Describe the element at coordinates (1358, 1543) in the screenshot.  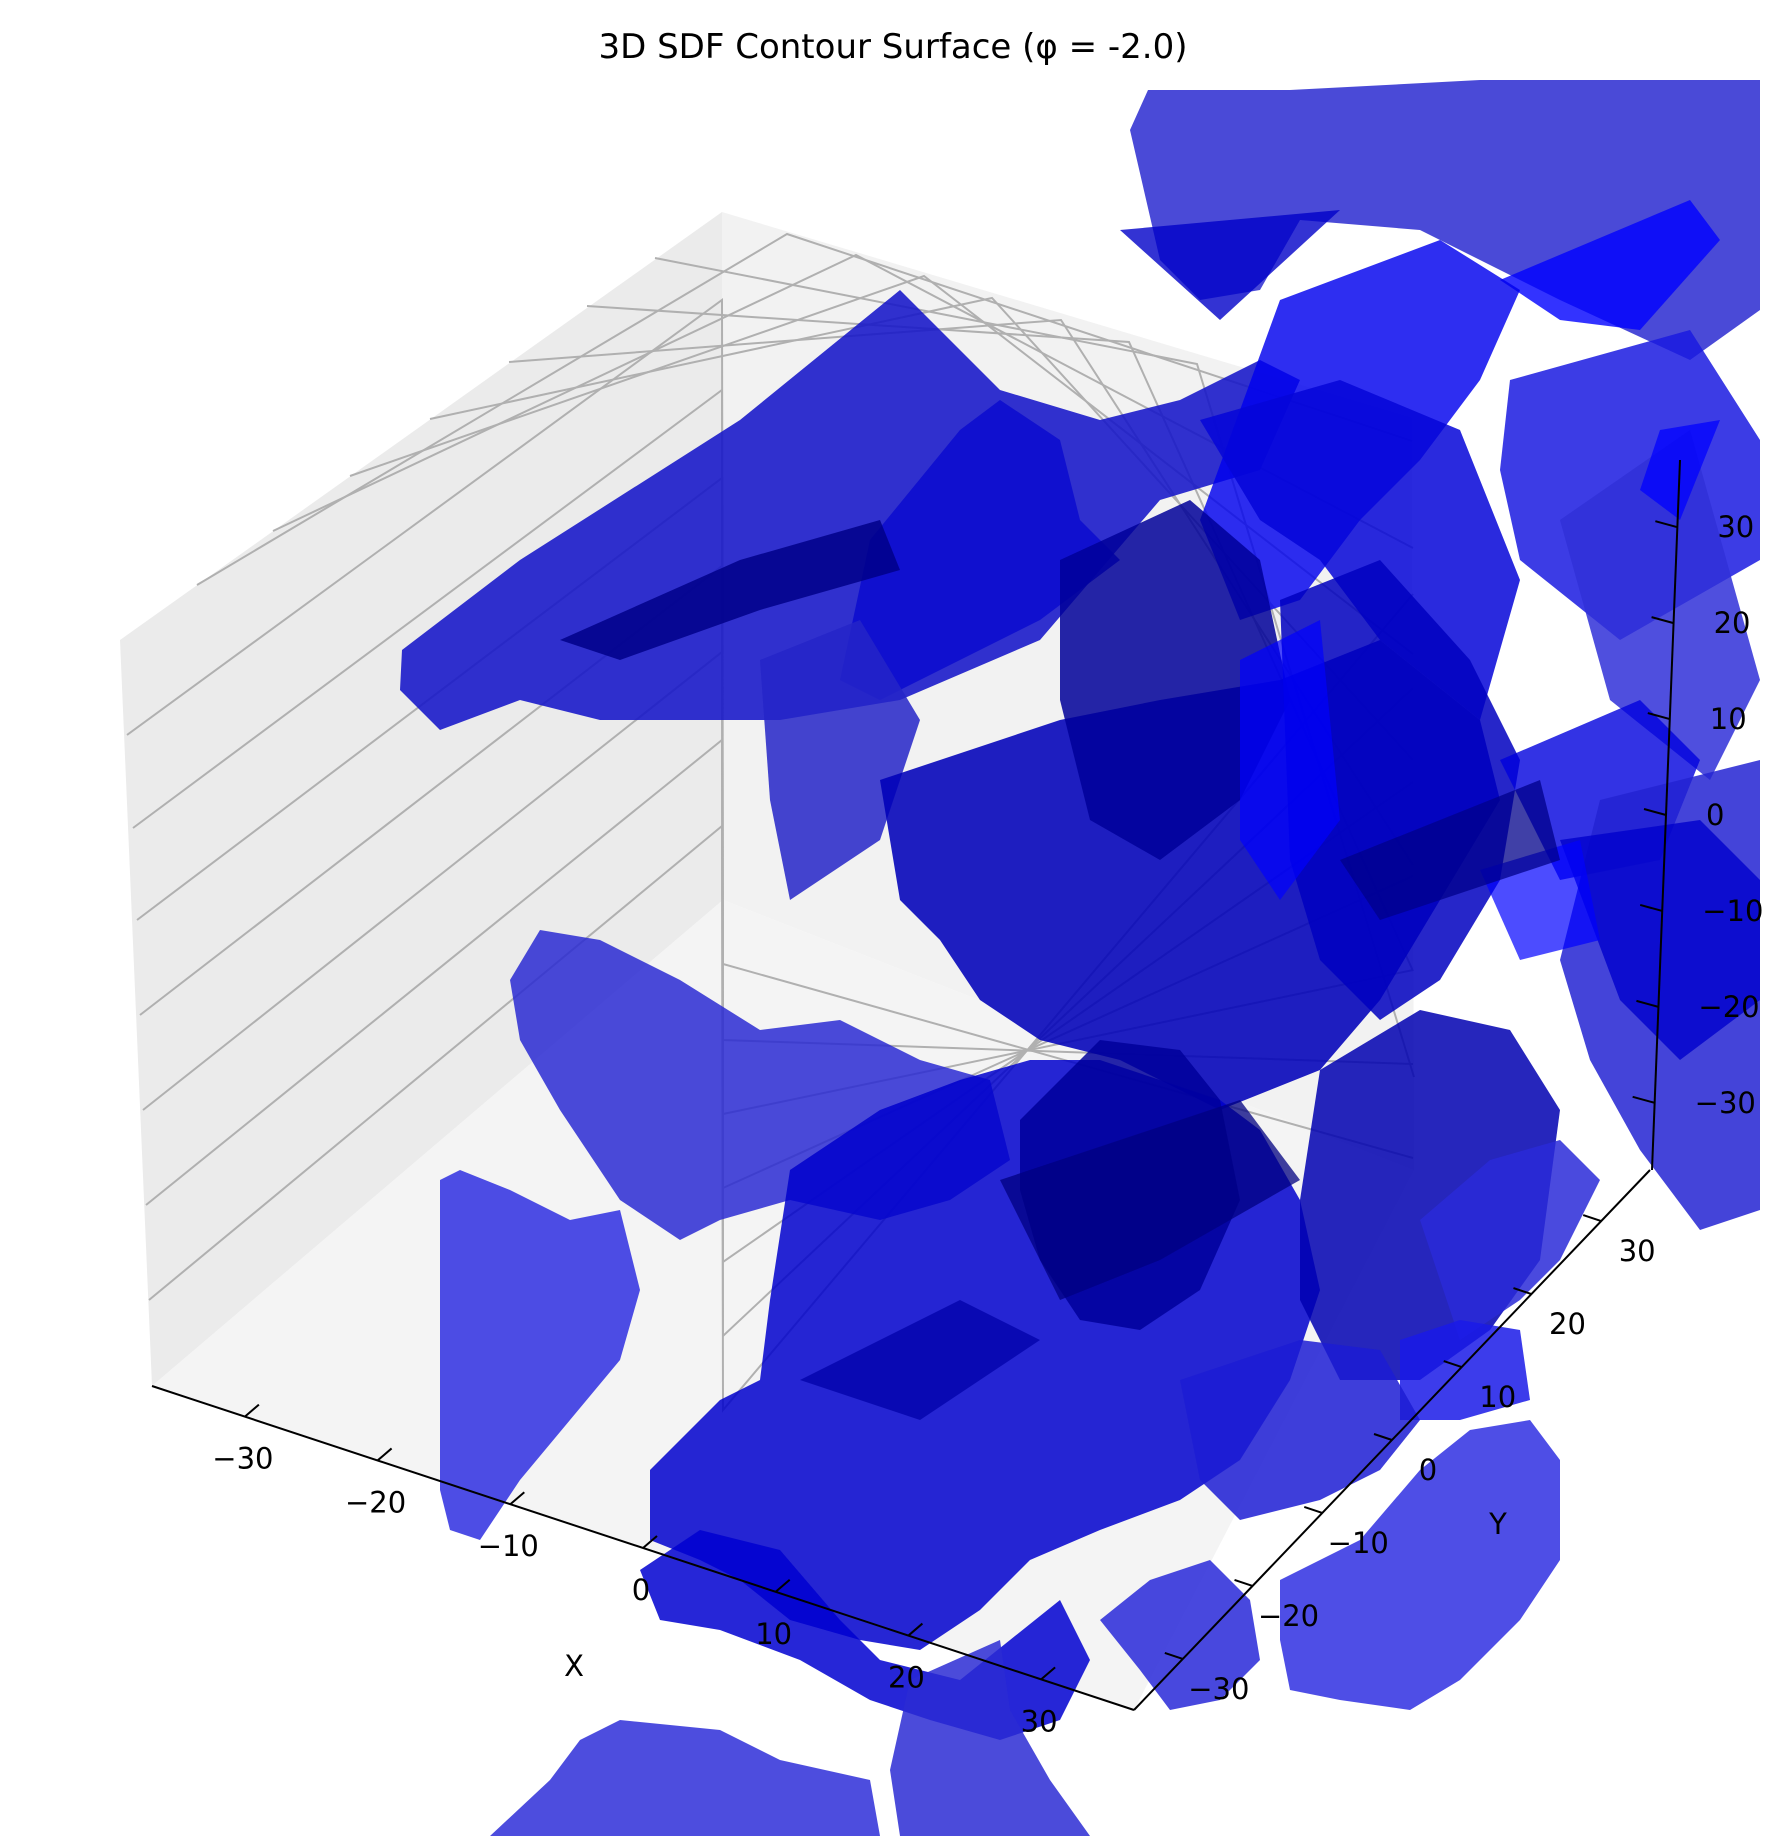
I see `y-tick-label: −10` at that location.